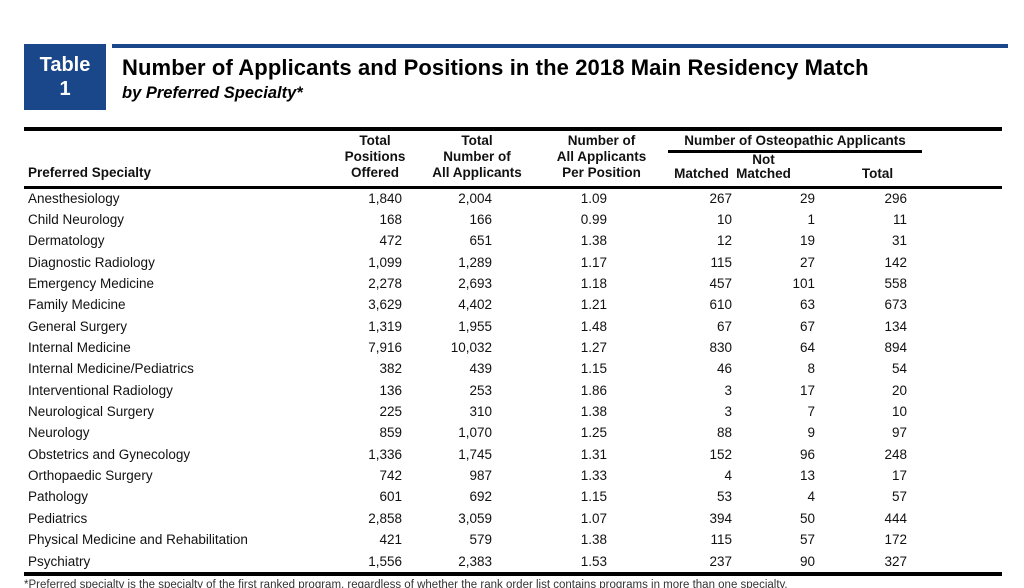 Image resolution: width=1024 pixels, height=588 pixels. Describe the element at coordinates (593, 305) in the screenshot. I see `cell-applicants-per-position: 1.21` at that location.